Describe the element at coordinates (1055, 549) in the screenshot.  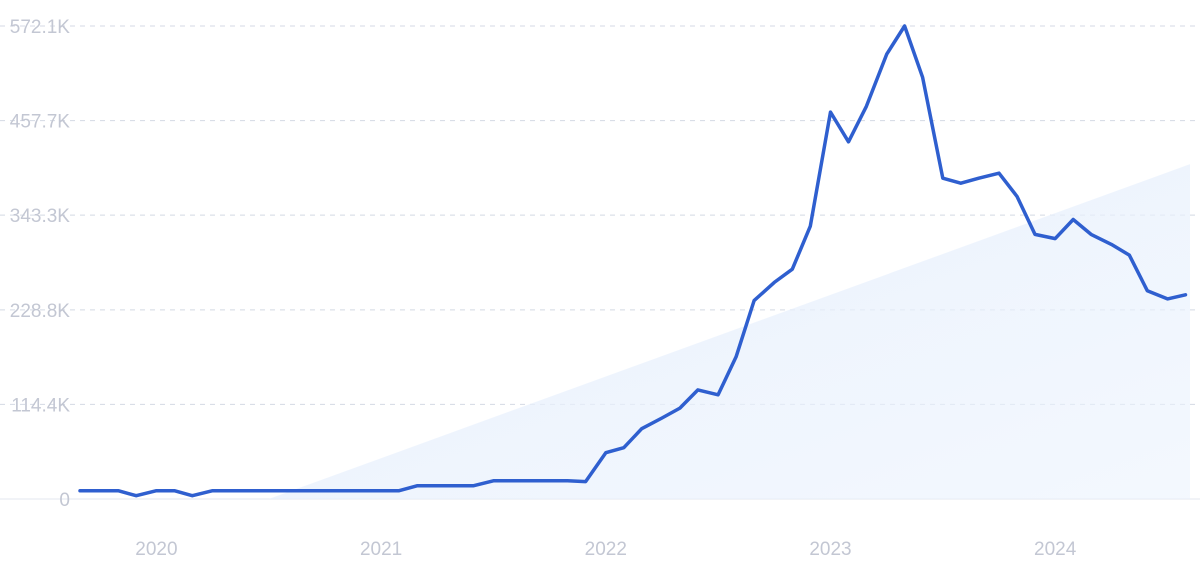
I see `x-tick-label: 2024` at that location.